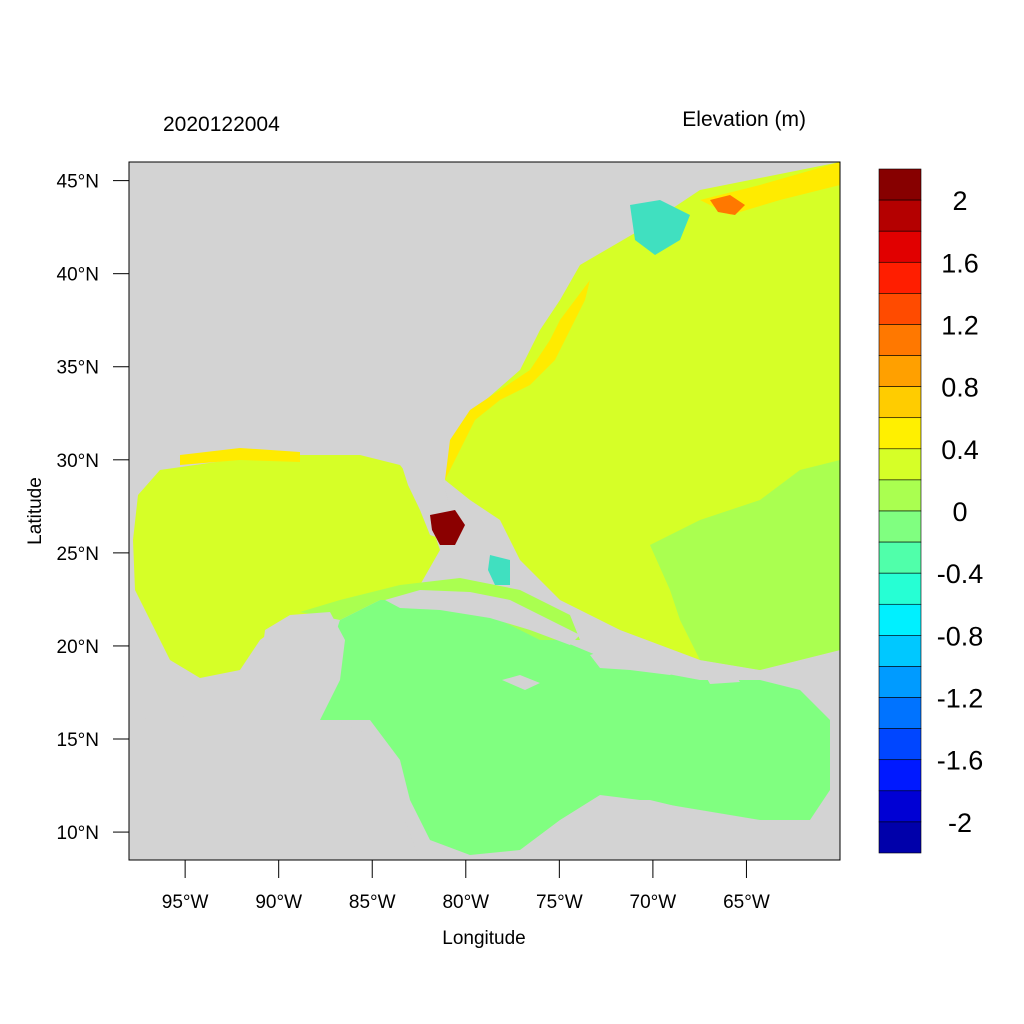  What do you see at coordinates (722, 679) in the screenshot?
I see `puerto-rico-landmass` at bounding box center [722, 679].